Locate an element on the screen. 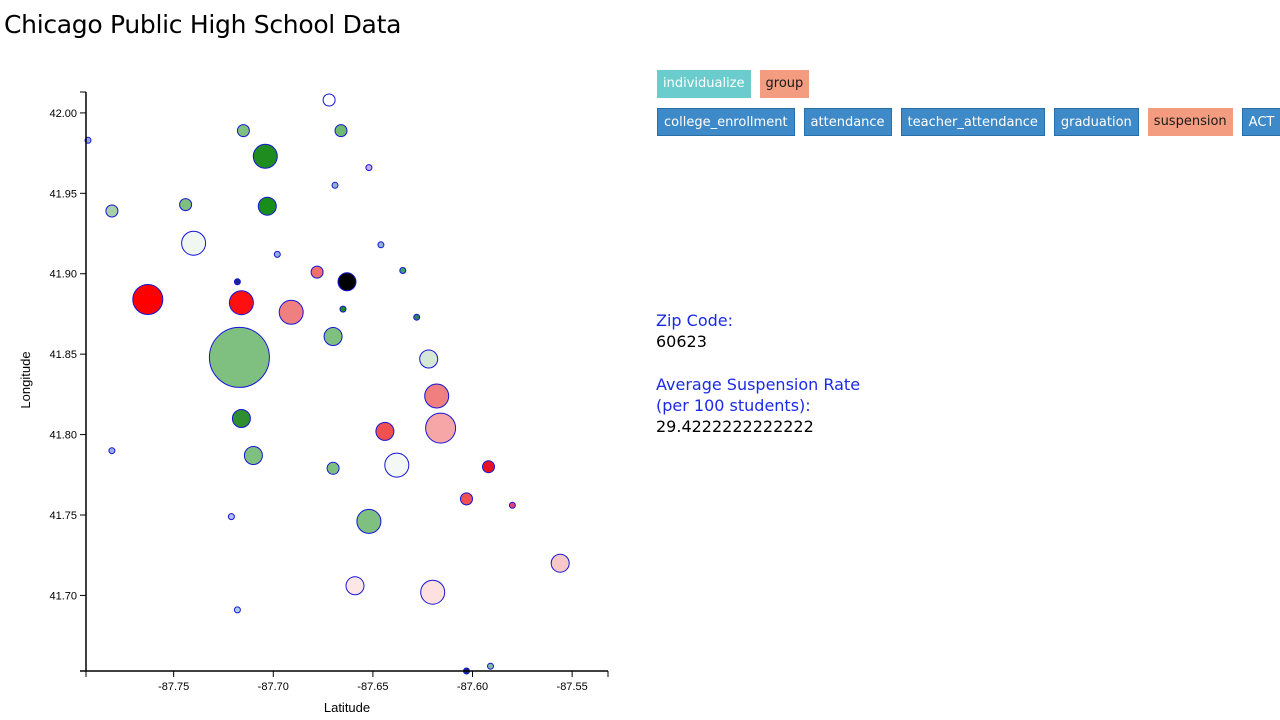 The width and height of the screenshot is (1280, 720). x-axis: -87.75 -87.70 -87.65 -87.60 -87.55 is located at coordinates (344, 681).